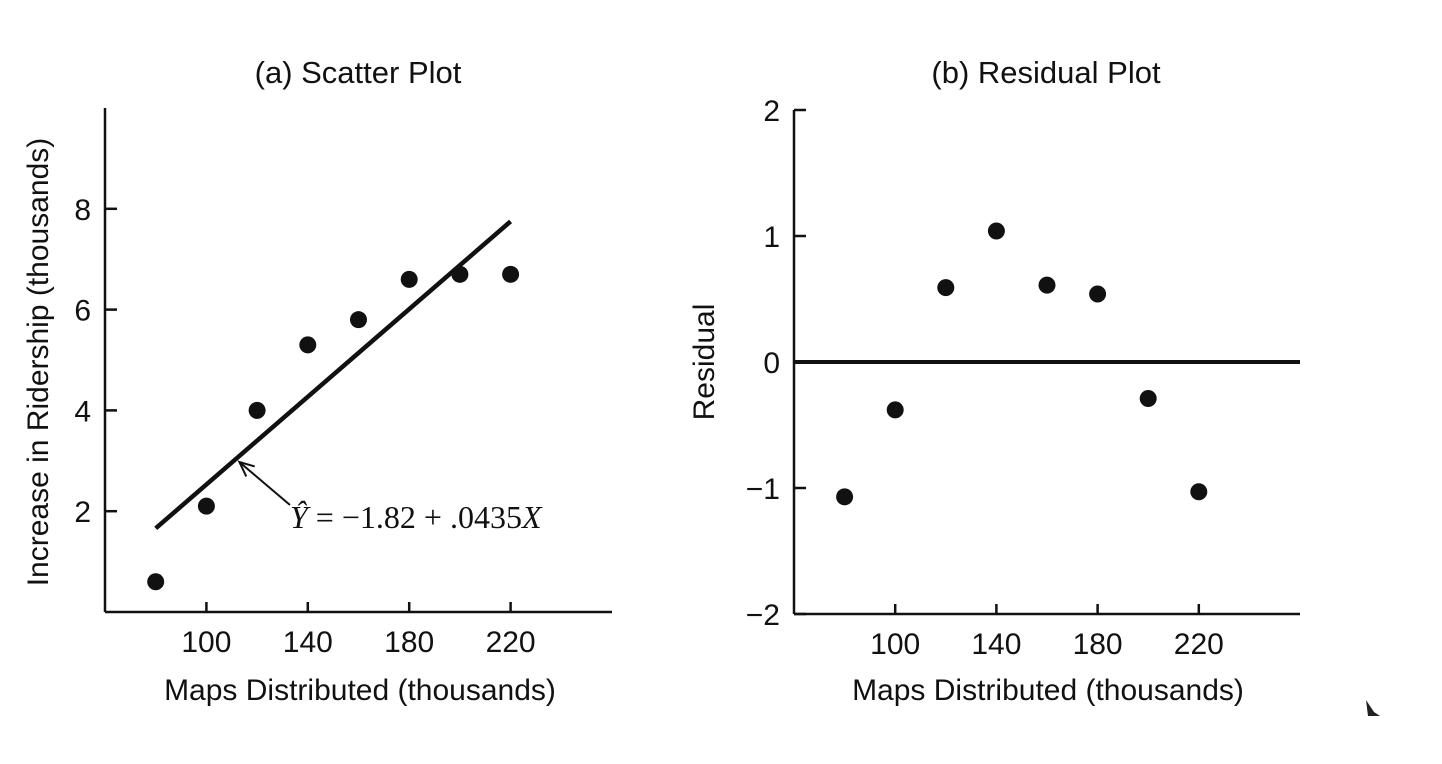 The image size is (1442, 764). What do you see at coordinates (704, 362) in the screenshot?
I see `residual-y-axis-label: Residual` at bounding box center [704, 362].